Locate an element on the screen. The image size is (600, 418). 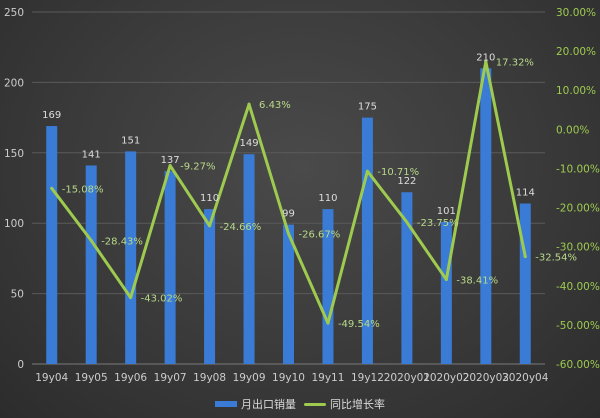
bar-data-label: 137 is located at coordinates (170, 160).